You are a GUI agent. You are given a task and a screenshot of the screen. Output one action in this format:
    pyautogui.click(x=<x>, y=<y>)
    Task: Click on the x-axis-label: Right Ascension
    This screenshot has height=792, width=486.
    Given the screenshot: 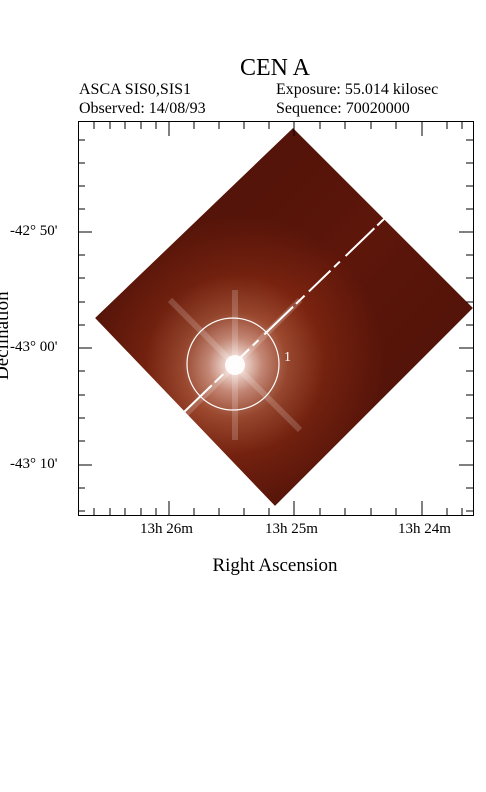 What is the action you would take?
    pyautogui.click(x=275, y=565)
    